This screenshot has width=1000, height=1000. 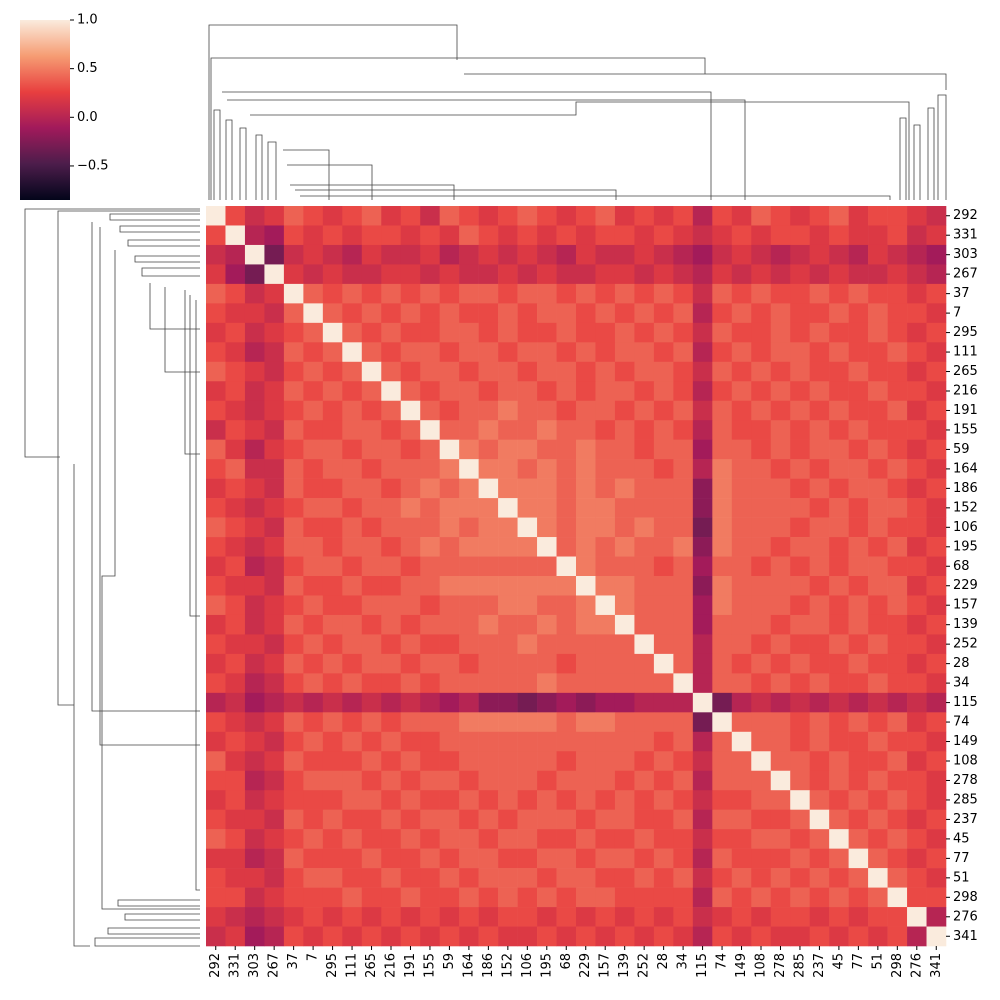 I want to click on x-tick-label: 276, so click(x=916, y=965).